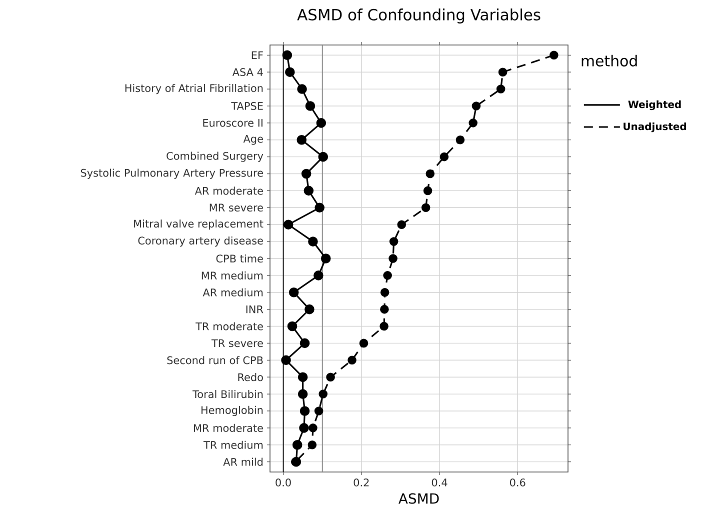 This screenshot has height=521, width=709. I want to click on legend-label: Unadjusted, so click(655, 127).